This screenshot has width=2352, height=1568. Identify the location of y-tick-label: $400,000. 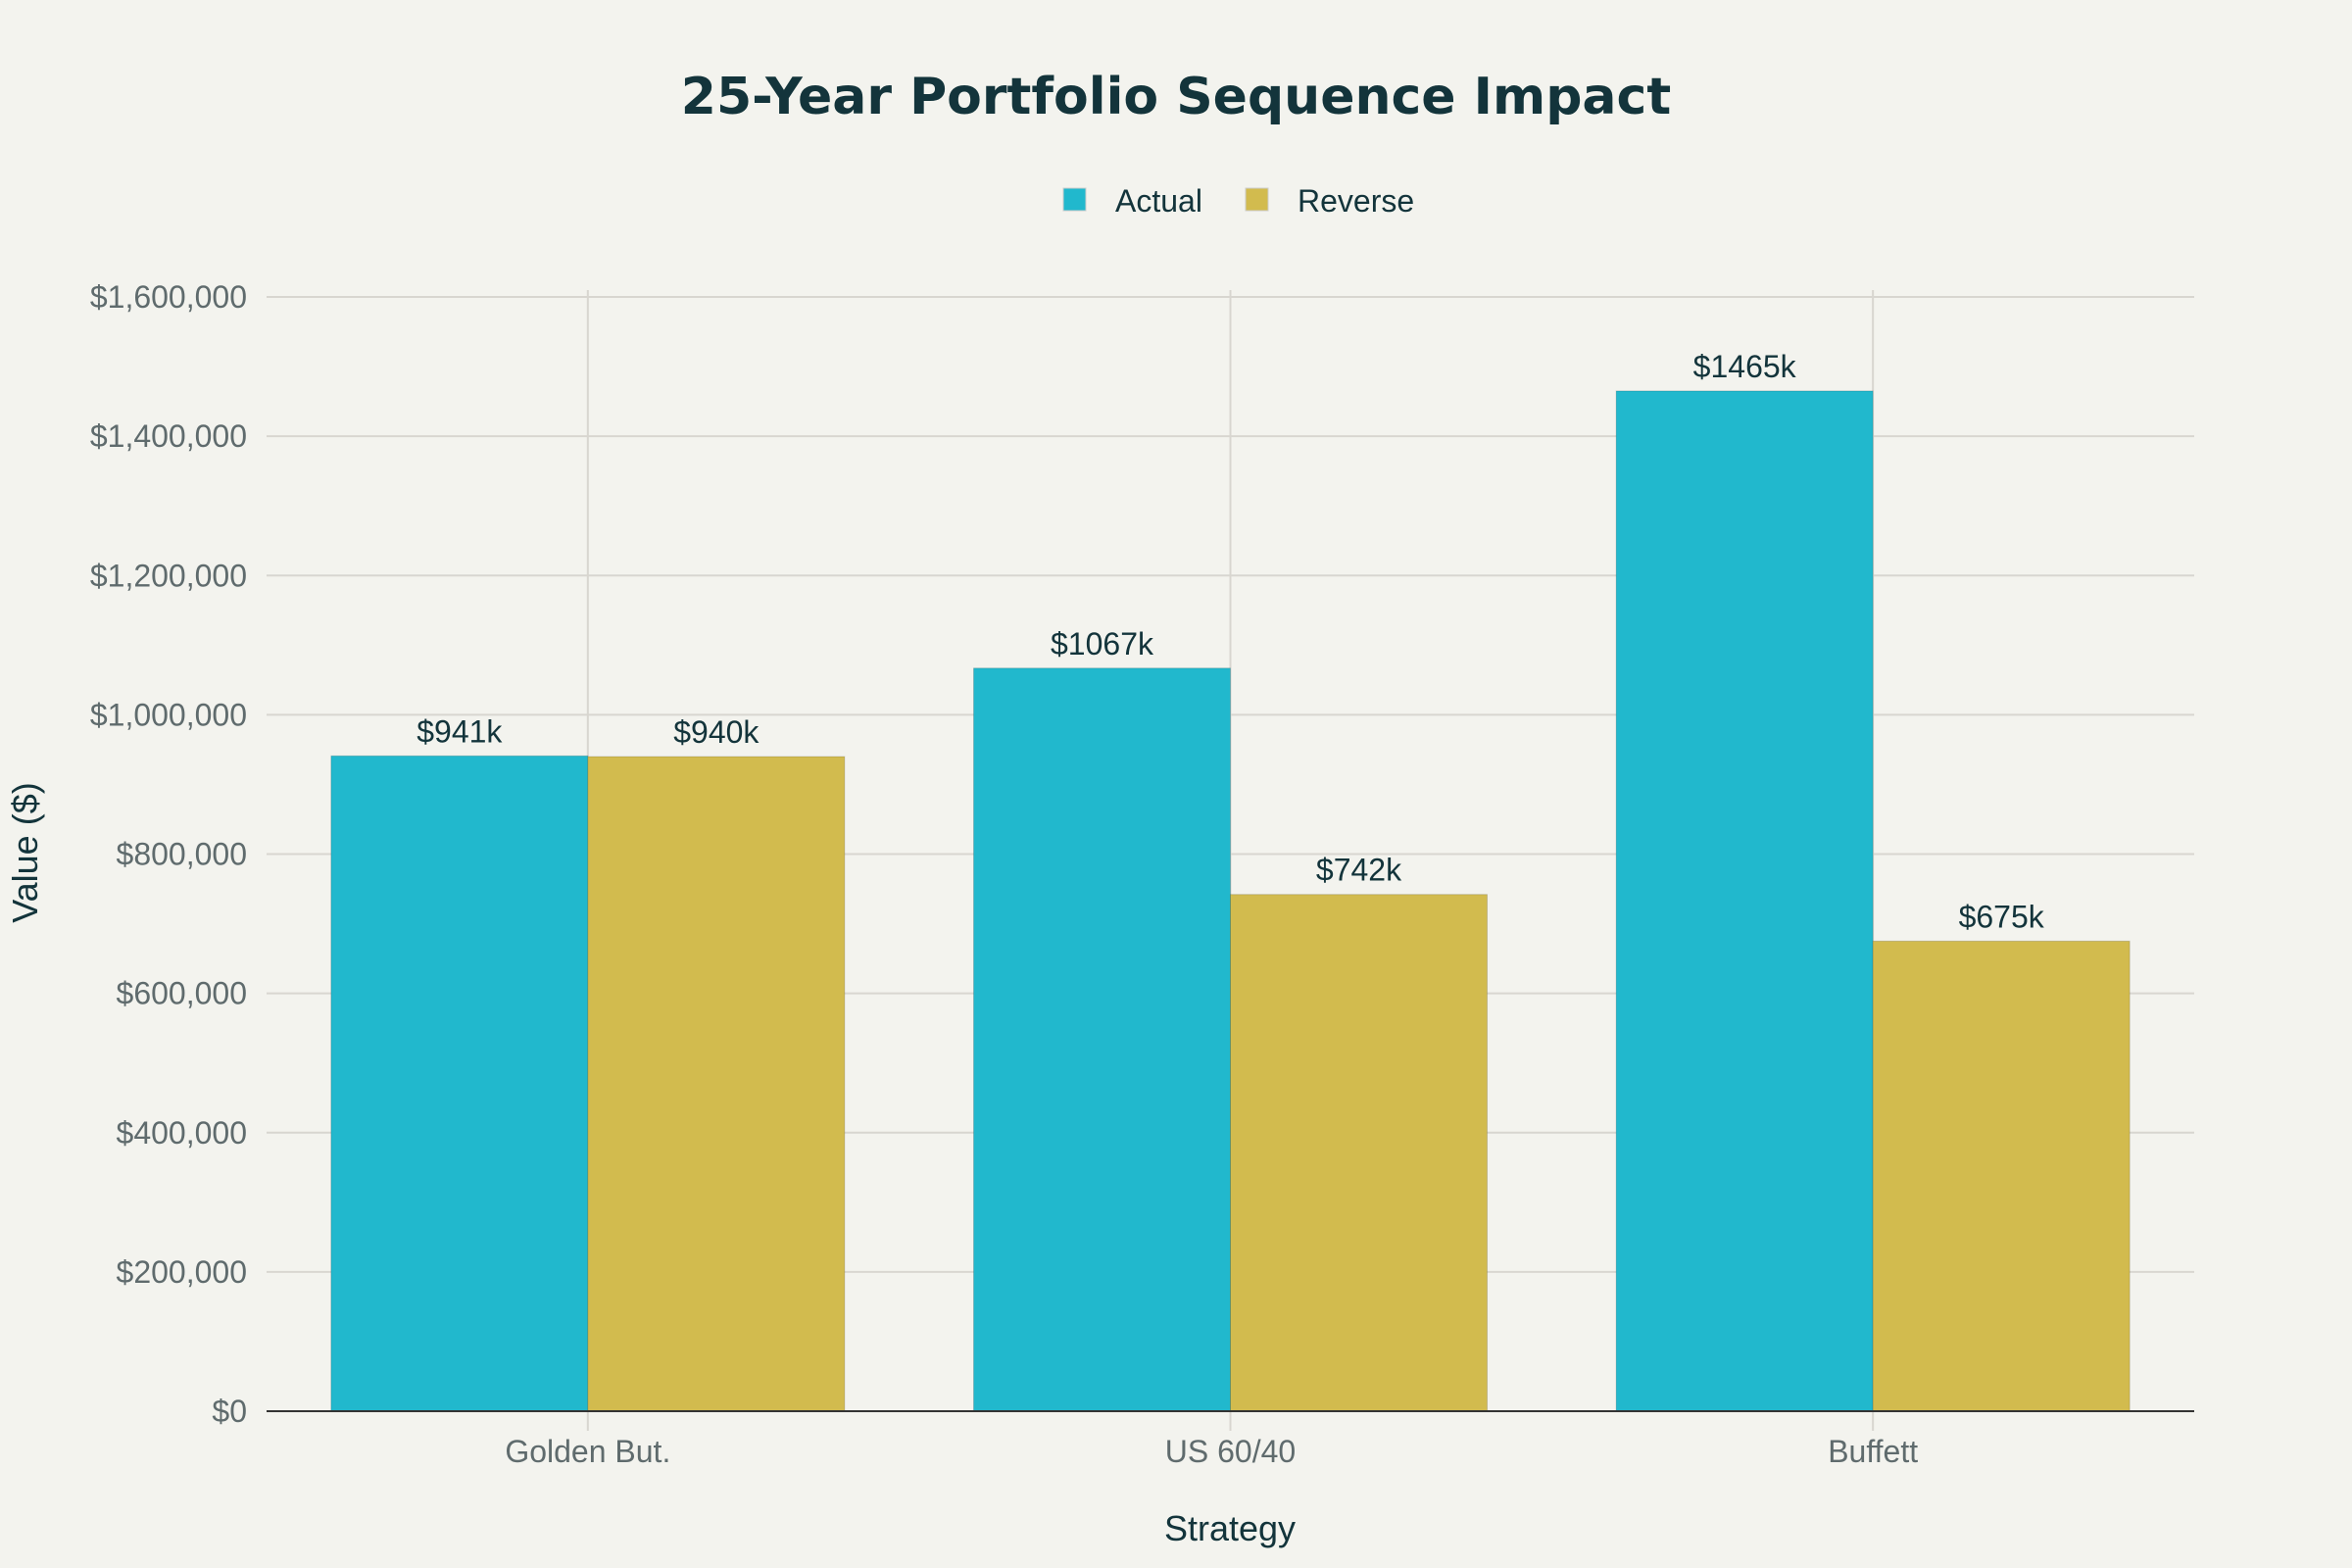
(182, 1133).